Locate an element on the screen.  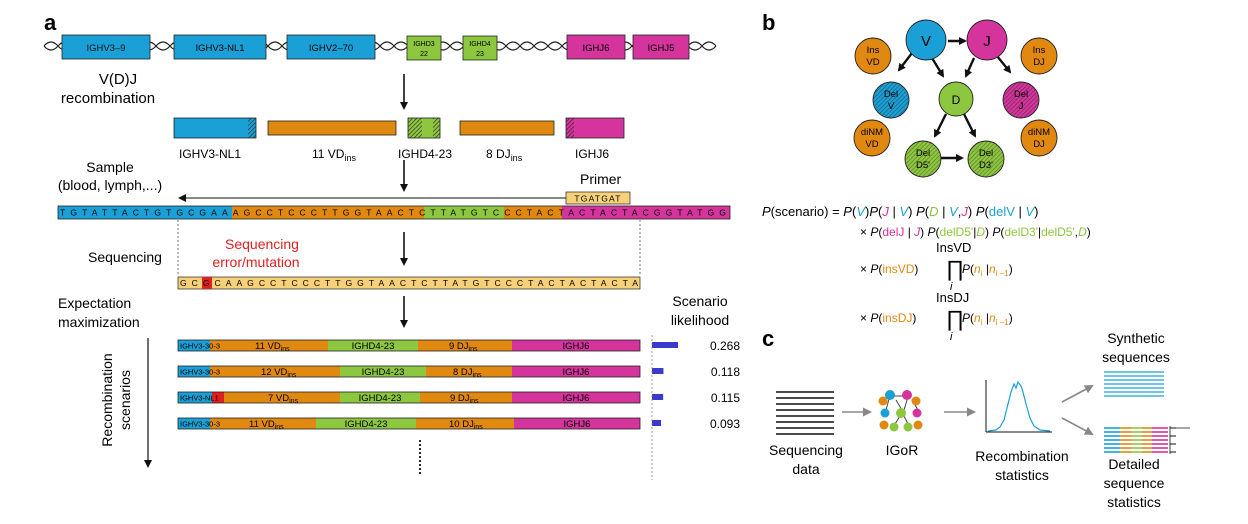
scenario-row: IGHV3-30-3 11 VDins IGHD4-23 9 DJins IGHJ6 is located at coordinates (409, 346).